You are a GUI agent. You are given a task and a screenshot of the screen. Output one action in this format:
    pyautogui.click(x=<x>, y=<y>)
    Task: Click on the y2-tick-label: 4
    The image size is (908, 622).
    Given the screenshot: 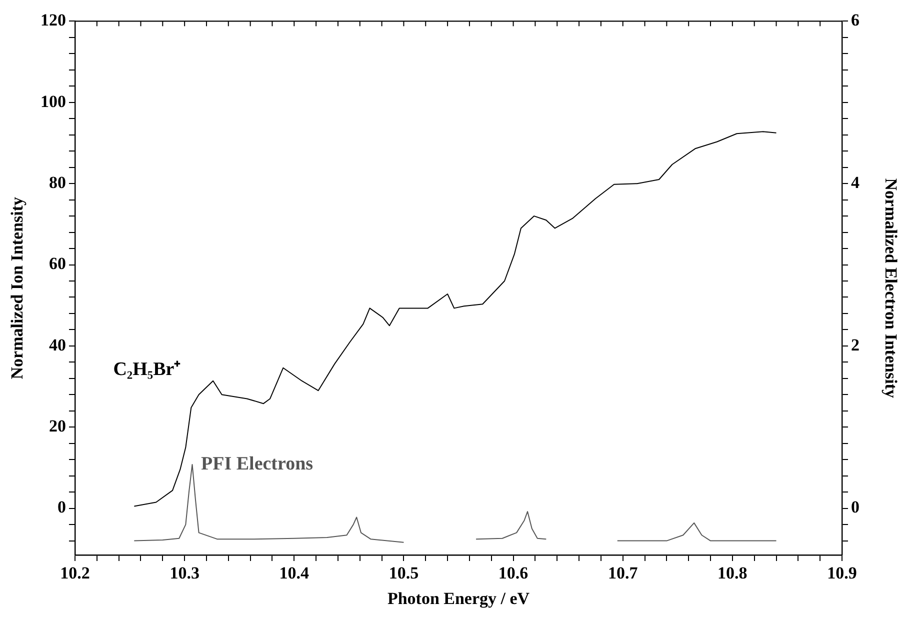 What is the action you would take?
    pyautogui.click(x=855, y=182)
    